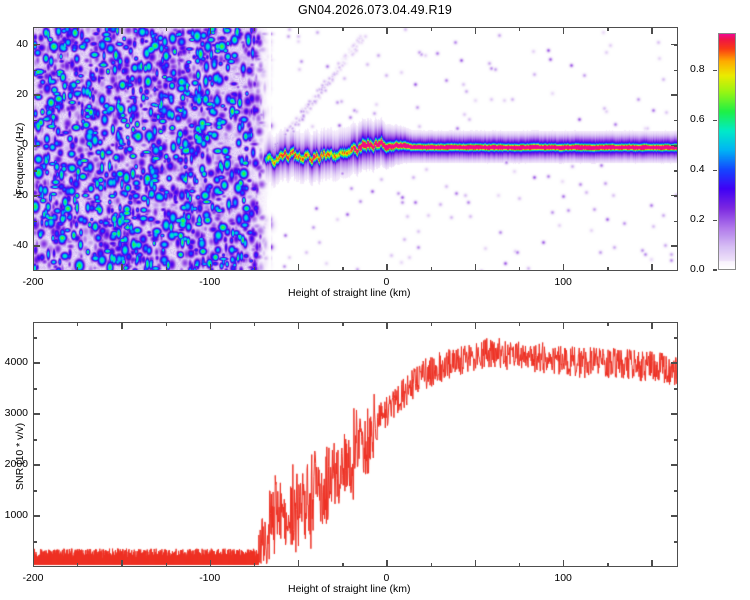 Image resolution: width=750 pixels, height=600 pixels. What do you see at coordinates (563, 578) in the screenshot?
I see `x-tick-label: 100` at bounding box center [563, 578].